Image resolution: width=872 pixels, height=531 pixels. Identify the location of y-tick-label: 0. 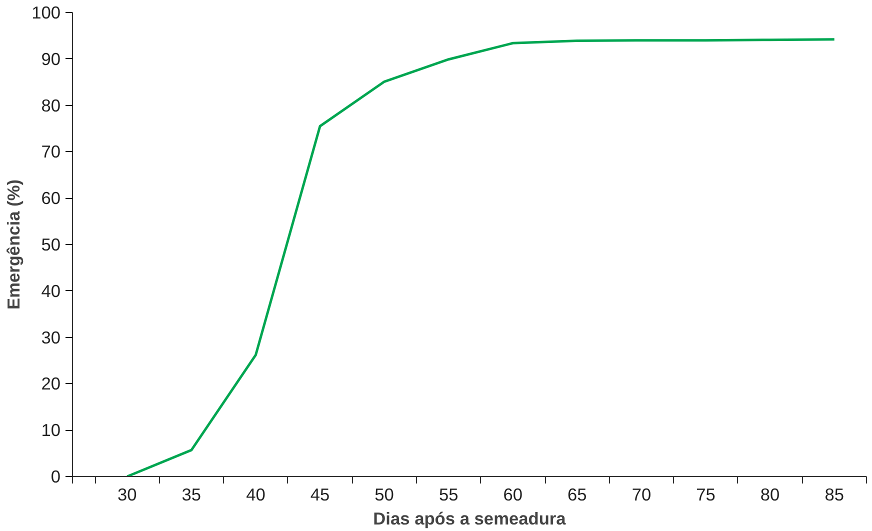
(55, 476).